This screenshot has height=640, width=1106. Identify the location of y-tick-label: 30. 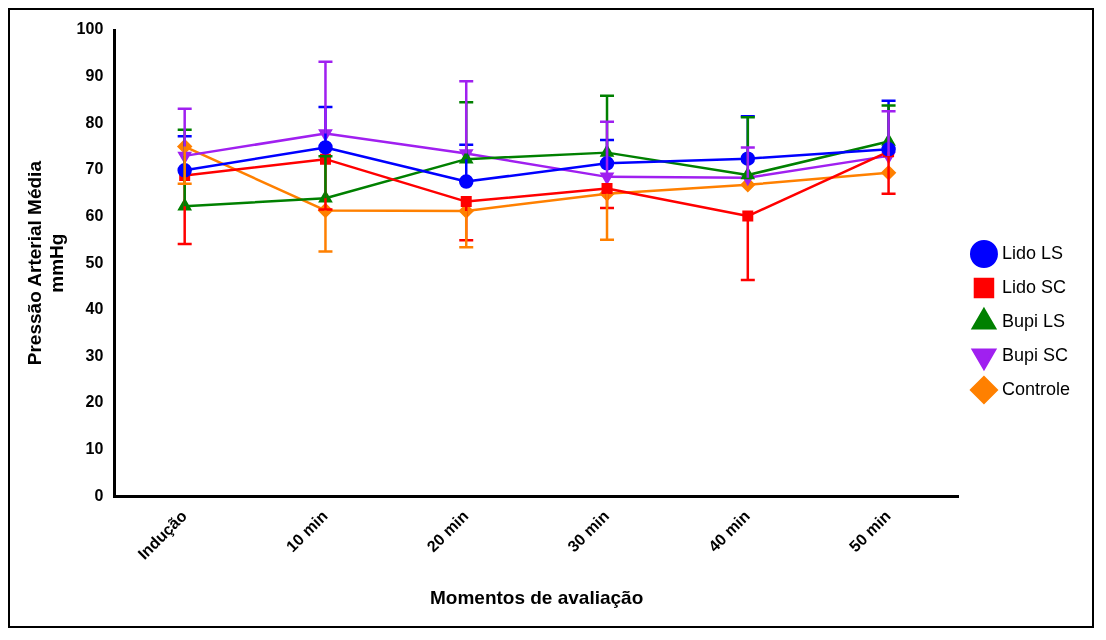
(94, 355).